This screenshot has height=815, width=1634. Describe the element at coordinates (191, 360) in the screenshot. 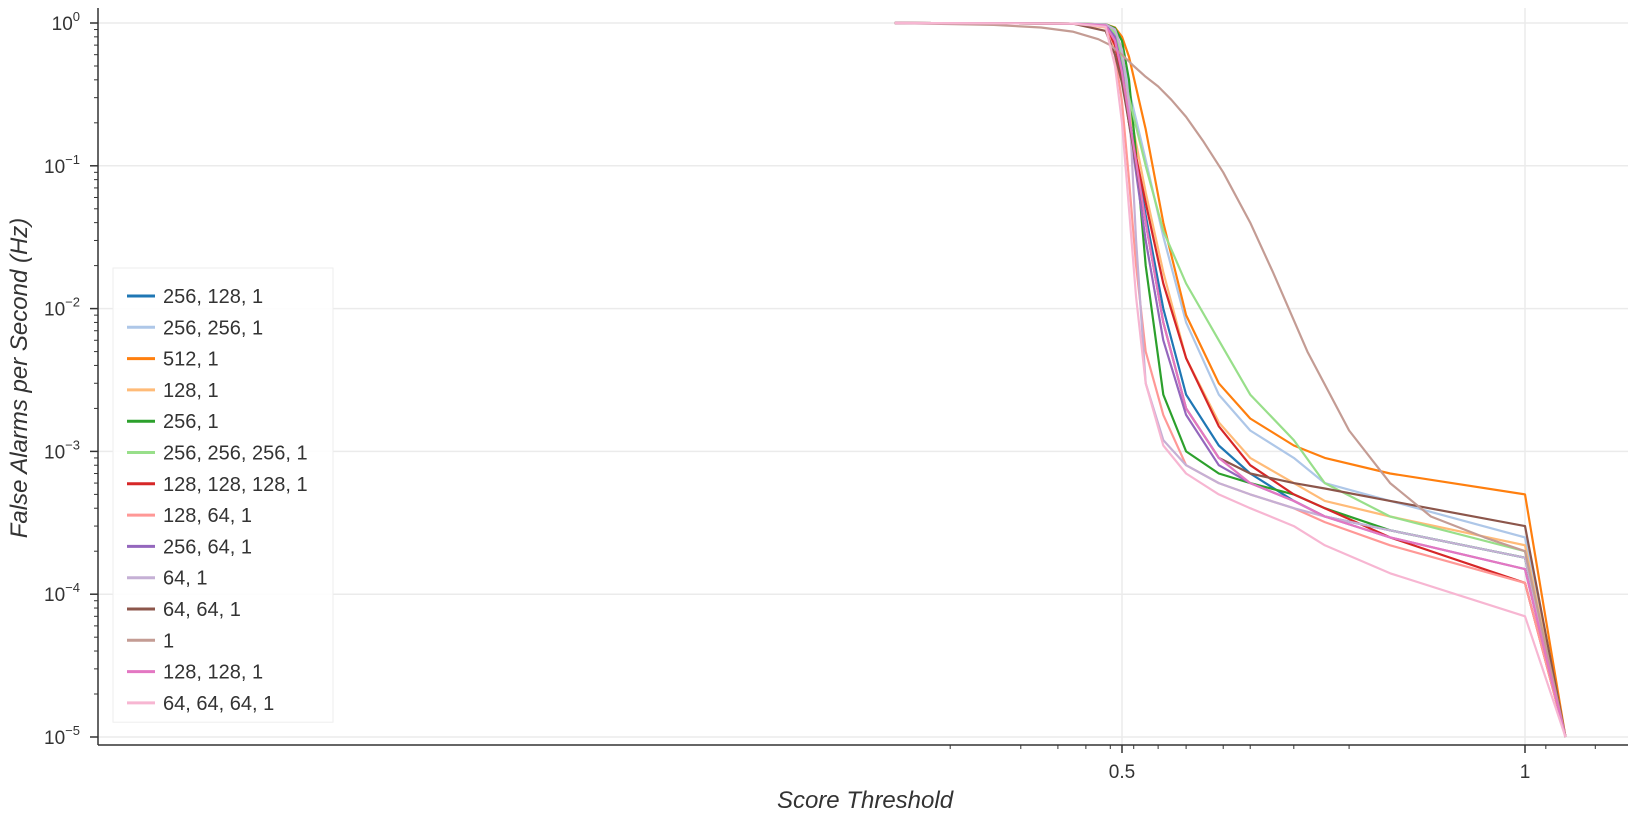

I see `legend-label: 512, 1` at that location.